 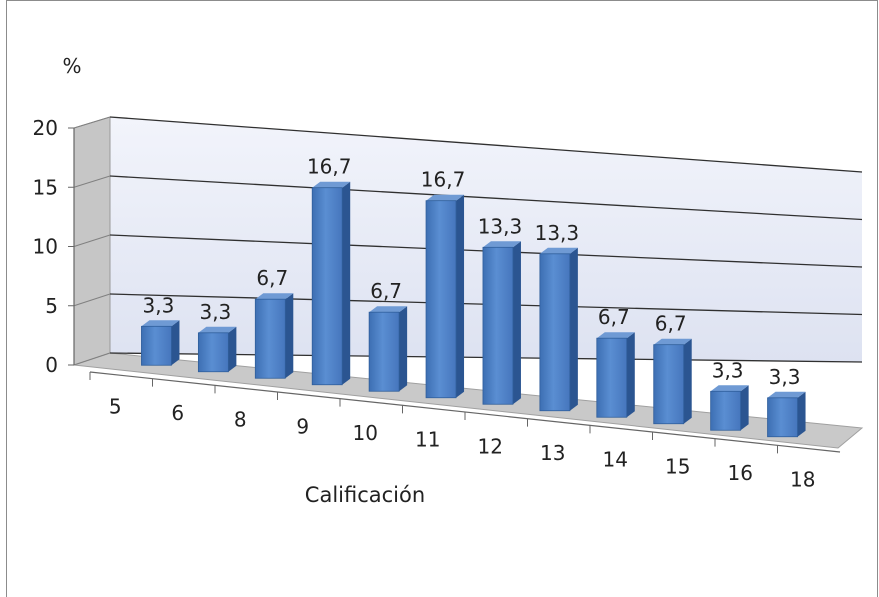 What do you see at coordinates (45, 247) in the screenshot?
I see `y-tick-label: 10` at bounding box center [45, 247].